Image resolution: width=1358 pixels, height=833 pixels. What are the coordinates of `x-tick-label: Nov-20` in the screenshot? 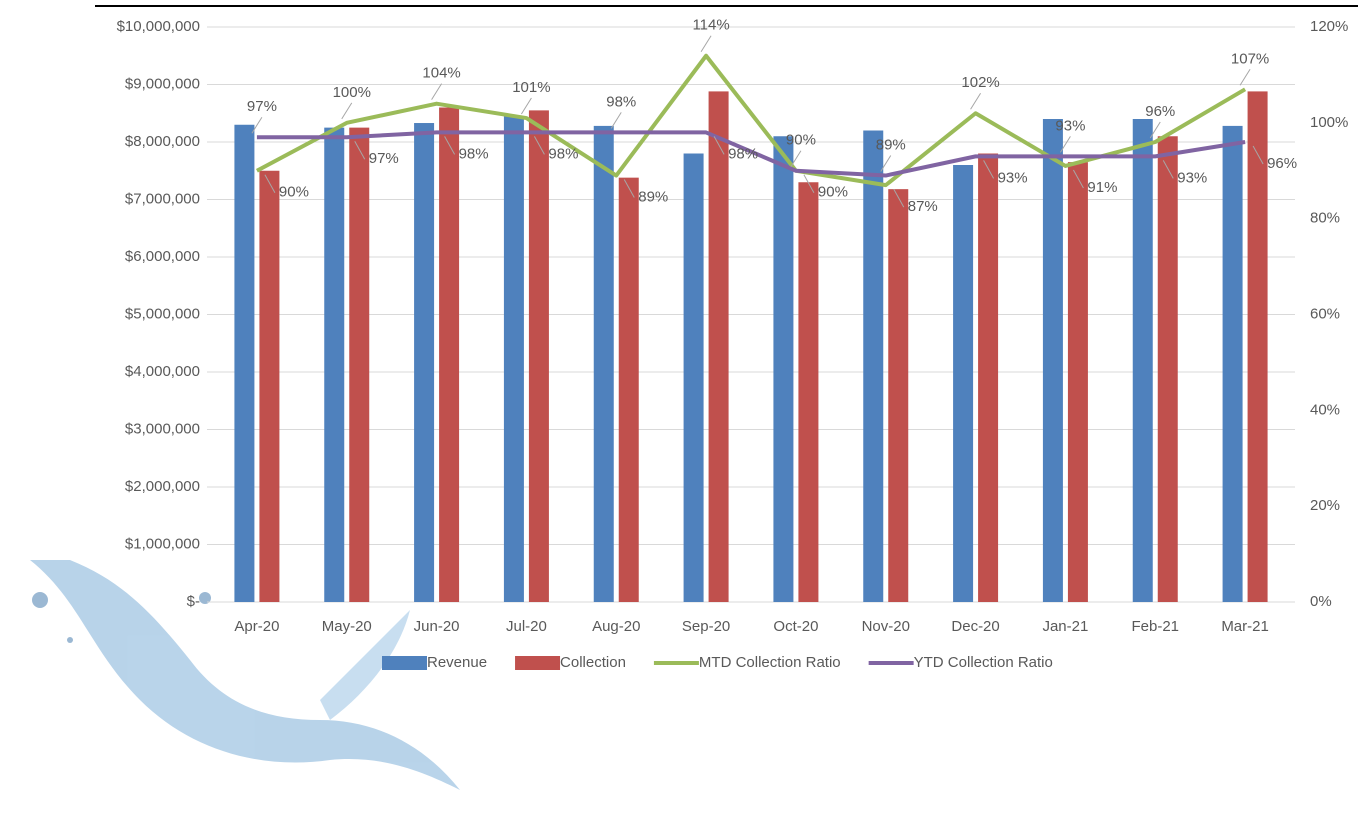 It's located at (886, 626).